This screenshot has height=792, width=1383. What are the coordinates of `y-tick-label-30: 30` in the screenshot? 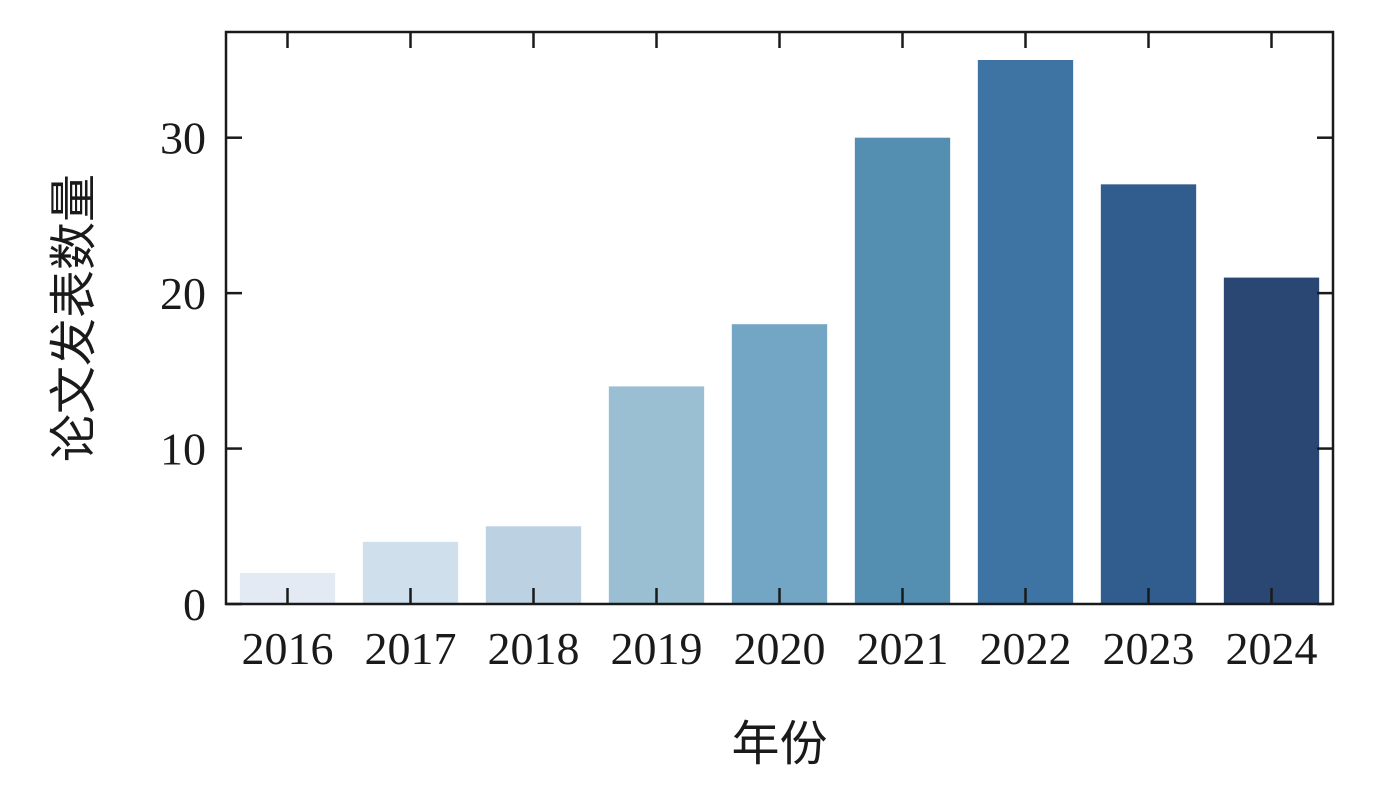 It's located at (183, 138).